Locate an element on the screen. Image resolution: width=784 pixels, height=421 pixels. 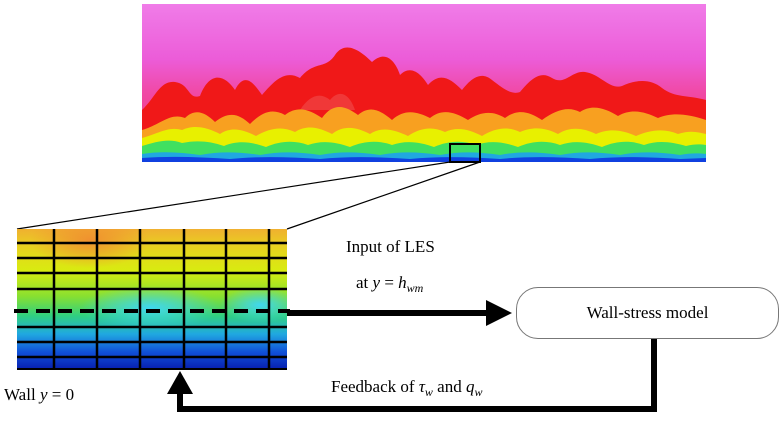
wall-label: Wall y = 0 is located at coordinates (39, 394).